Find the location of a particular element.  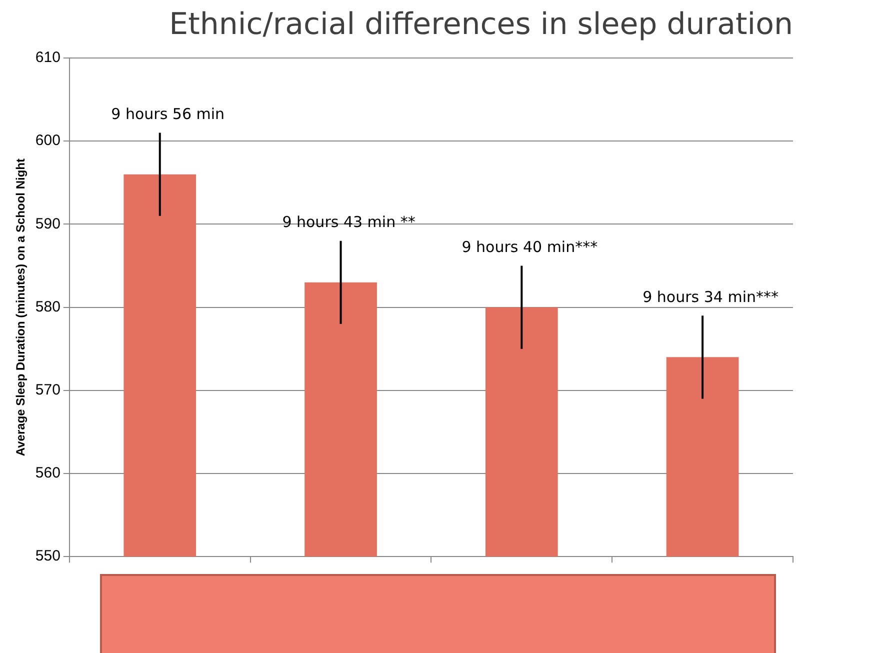

y-tick-label: 580 is located at coordinates (47, 307).